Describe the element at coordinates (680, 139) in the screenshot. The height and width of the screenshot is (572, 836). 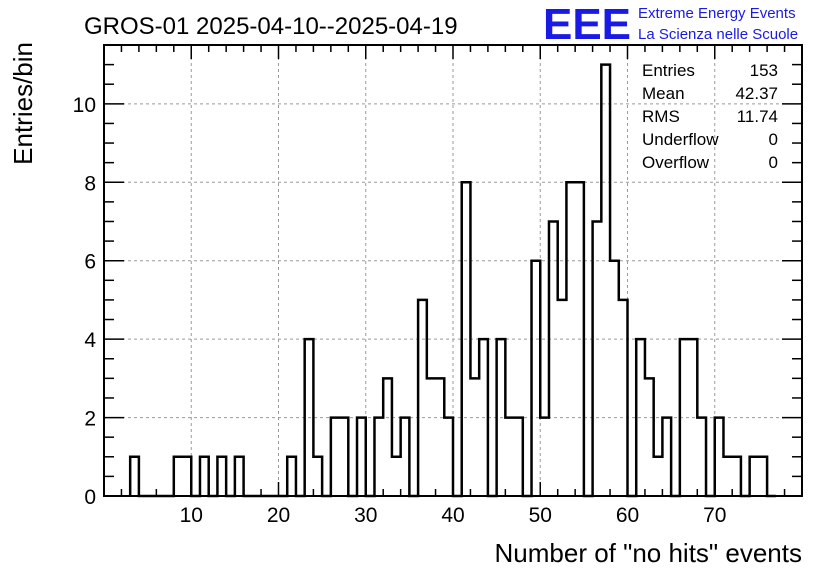
I see `stat-label-underflow: Underflow` at that location.